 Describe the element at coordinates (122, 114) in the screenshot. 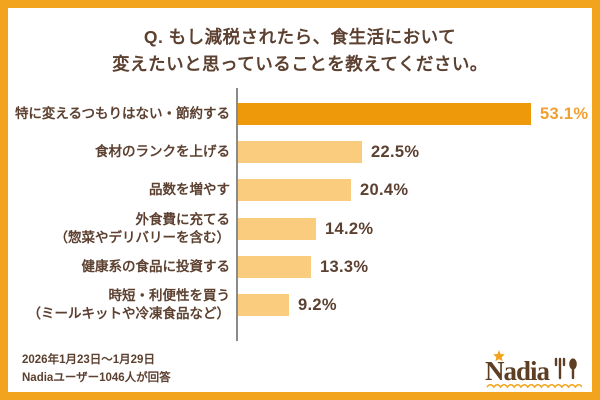

I see `category-label: 特に変えるつもりはない・節約する` at that location.